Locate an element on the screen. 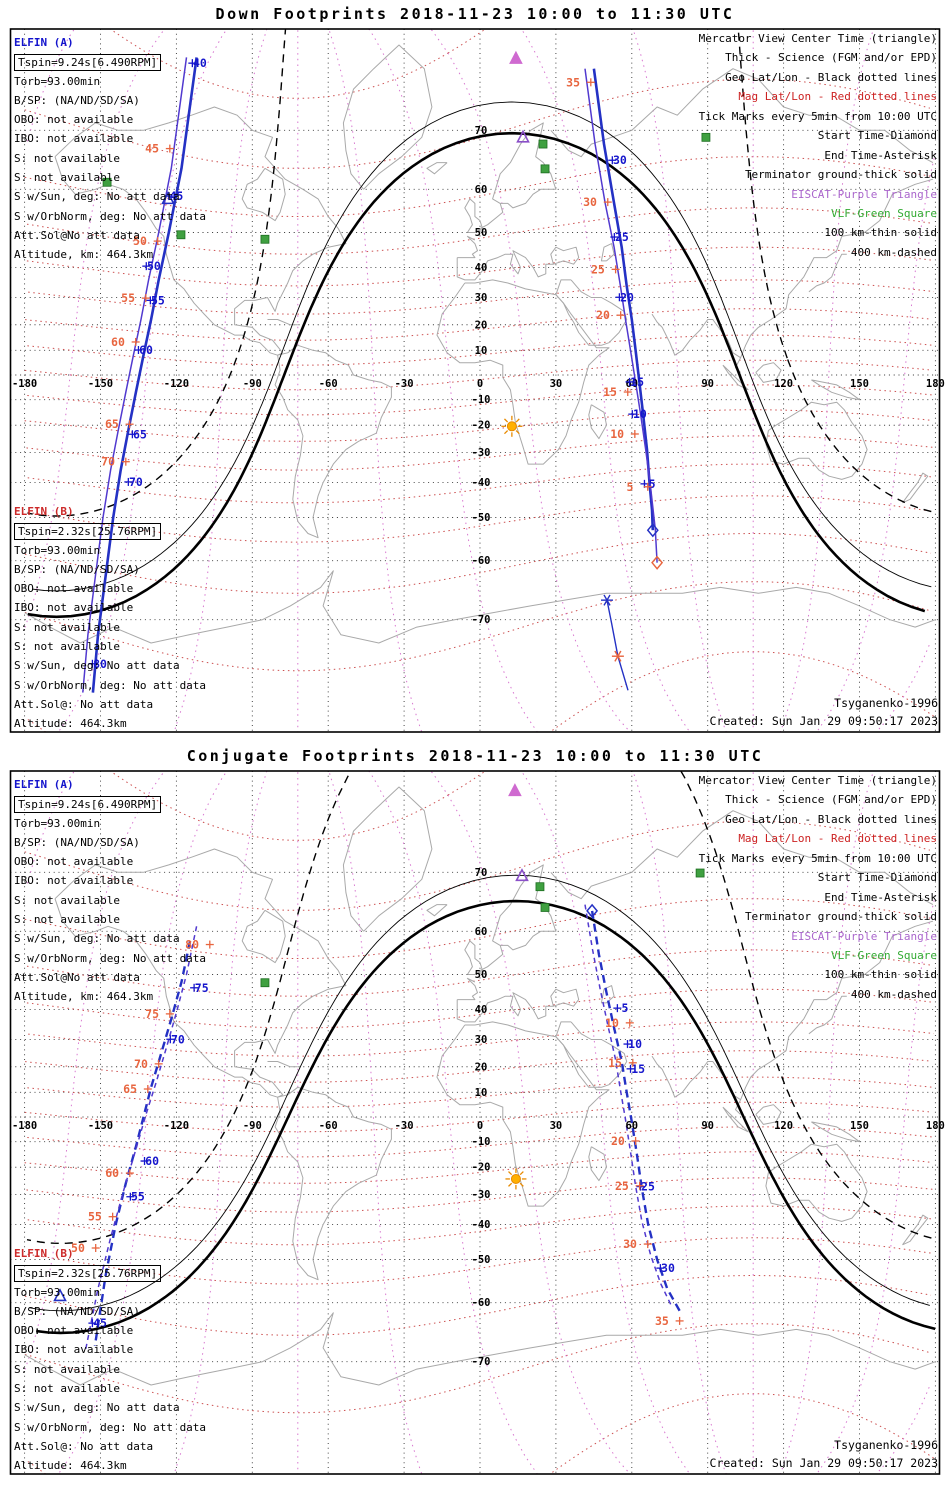 The image size is (950, 1500). track-tick-label: 75 is located at coordinates (202, 988).